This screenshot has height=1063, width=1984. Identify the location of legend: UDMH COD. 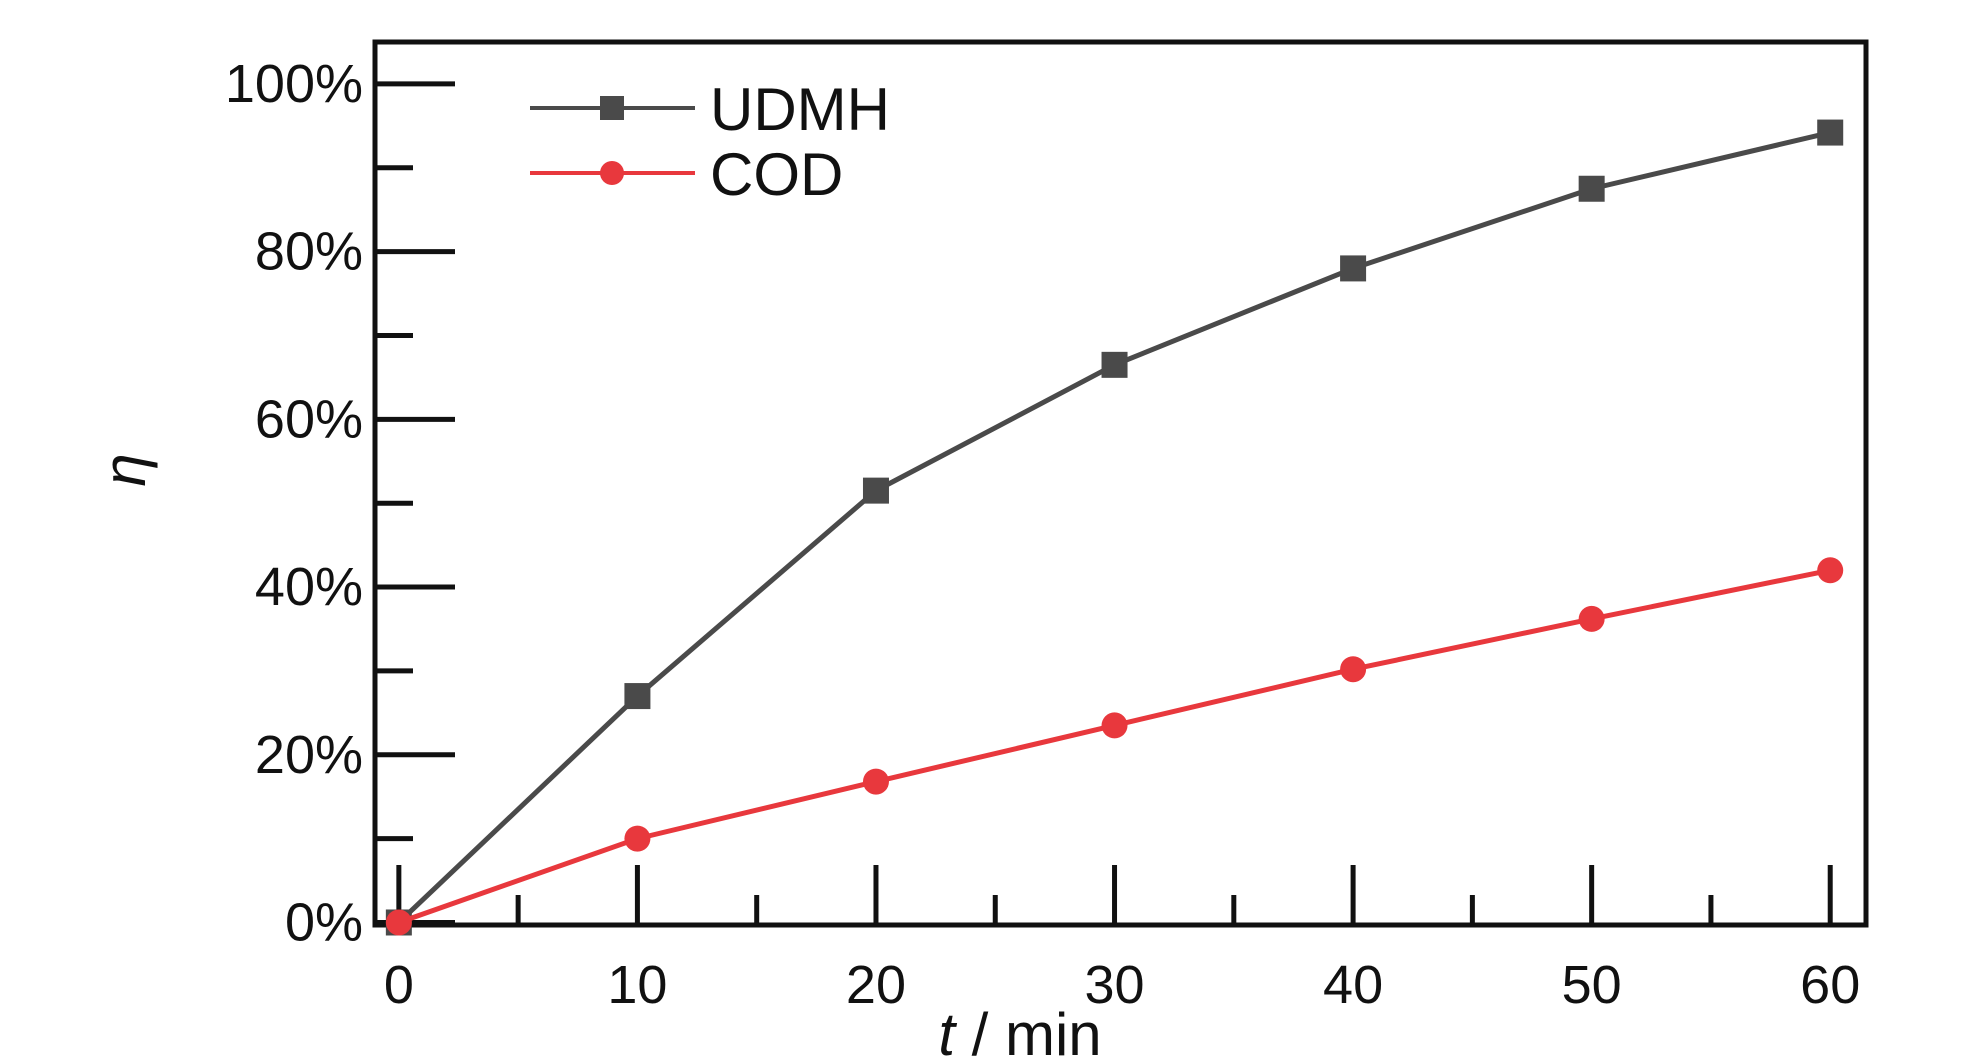
(797, 149).